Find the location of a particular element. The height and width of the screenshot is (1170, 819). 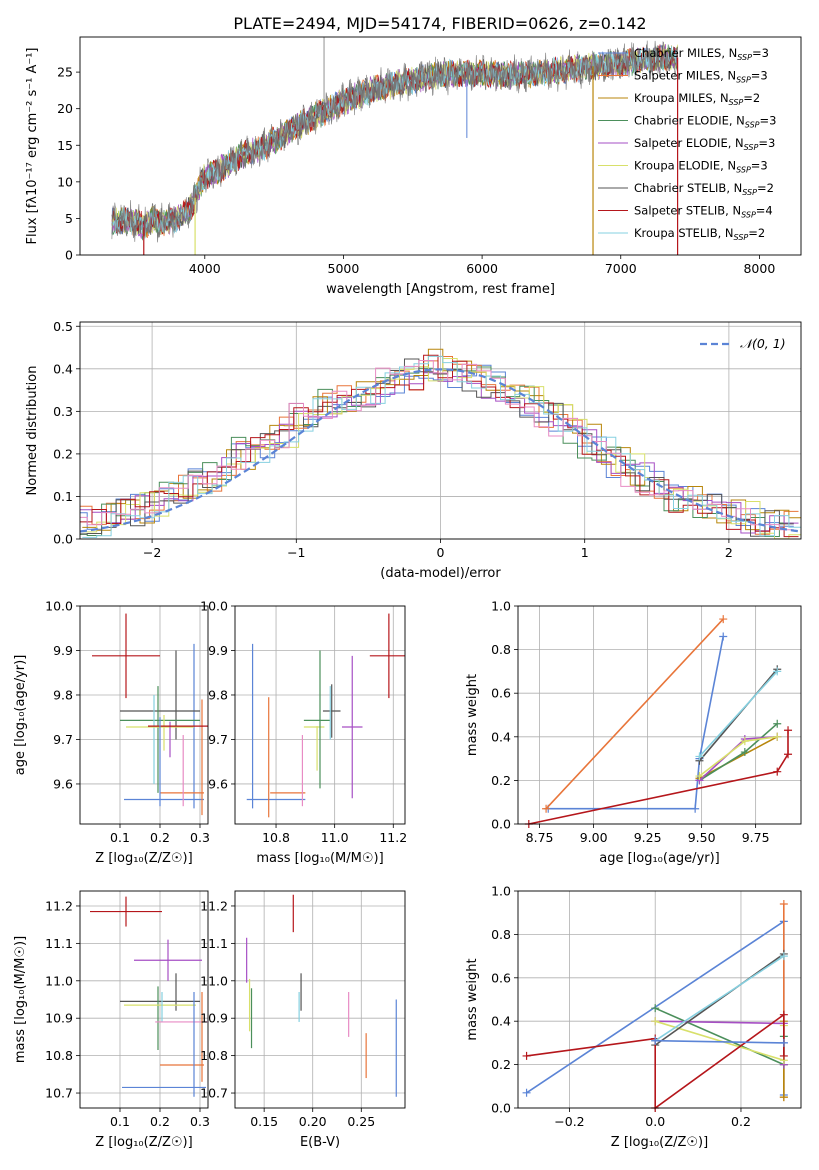

y-tick-label: 0.3 is located at coordinates (63, 411).